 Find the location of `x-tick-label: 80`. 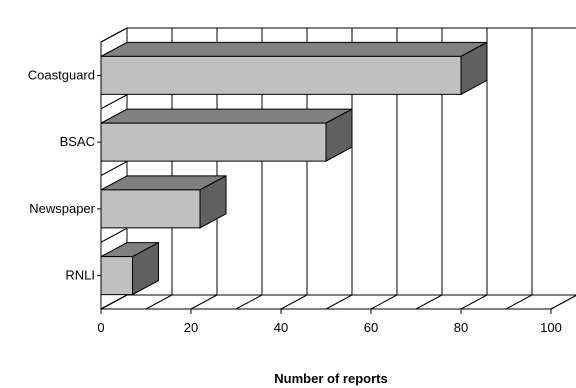

x-tick-label: 80 is located at coordinates (461, 327).